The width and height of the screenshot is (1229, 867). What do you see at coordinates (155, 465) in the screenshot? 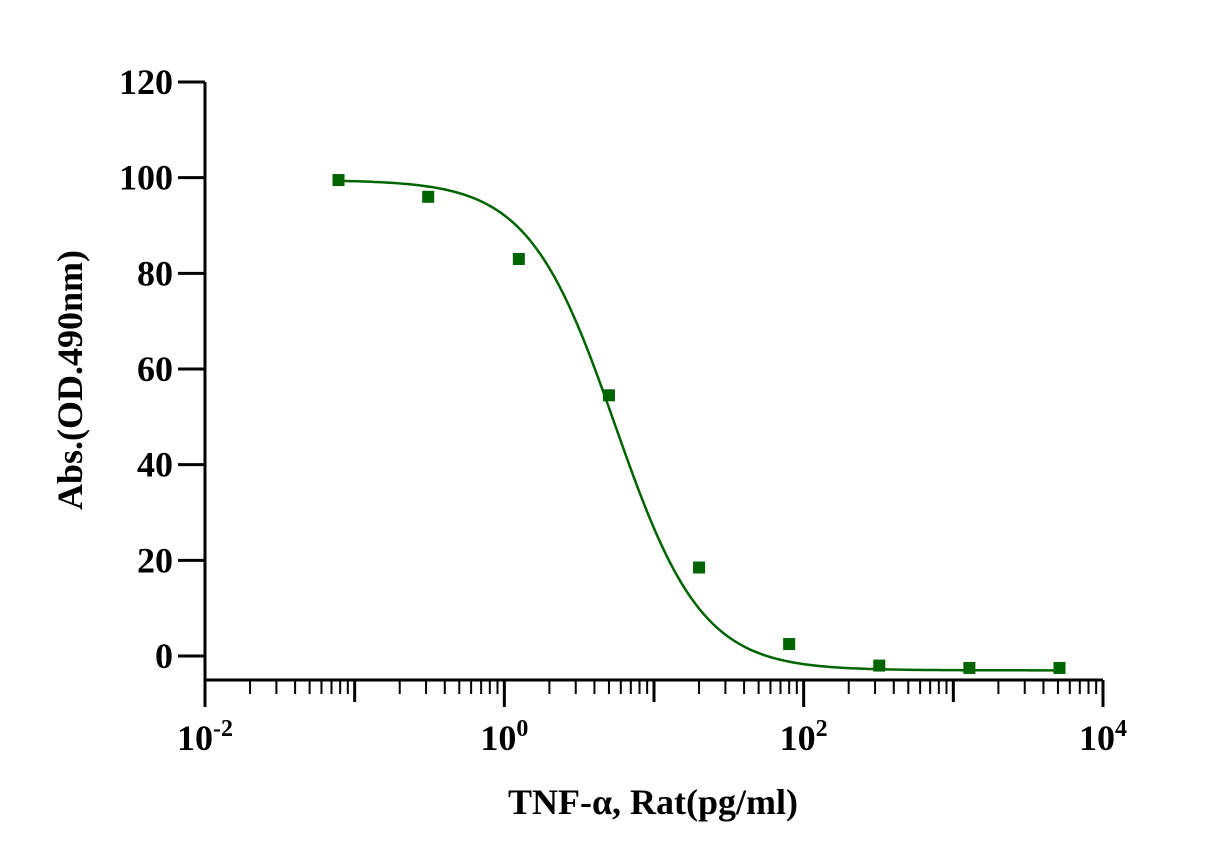
I see `y-tick-label: 40` at bounding box center [155, 465].